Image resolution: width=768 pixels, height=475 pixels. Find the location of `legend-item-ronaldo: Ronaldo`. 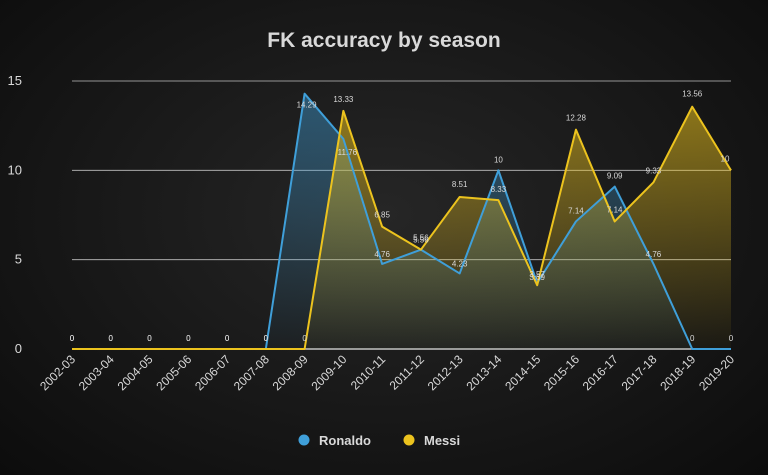

legend-item-ronaldo: Ronaldo is located at coordinates (335, 440).